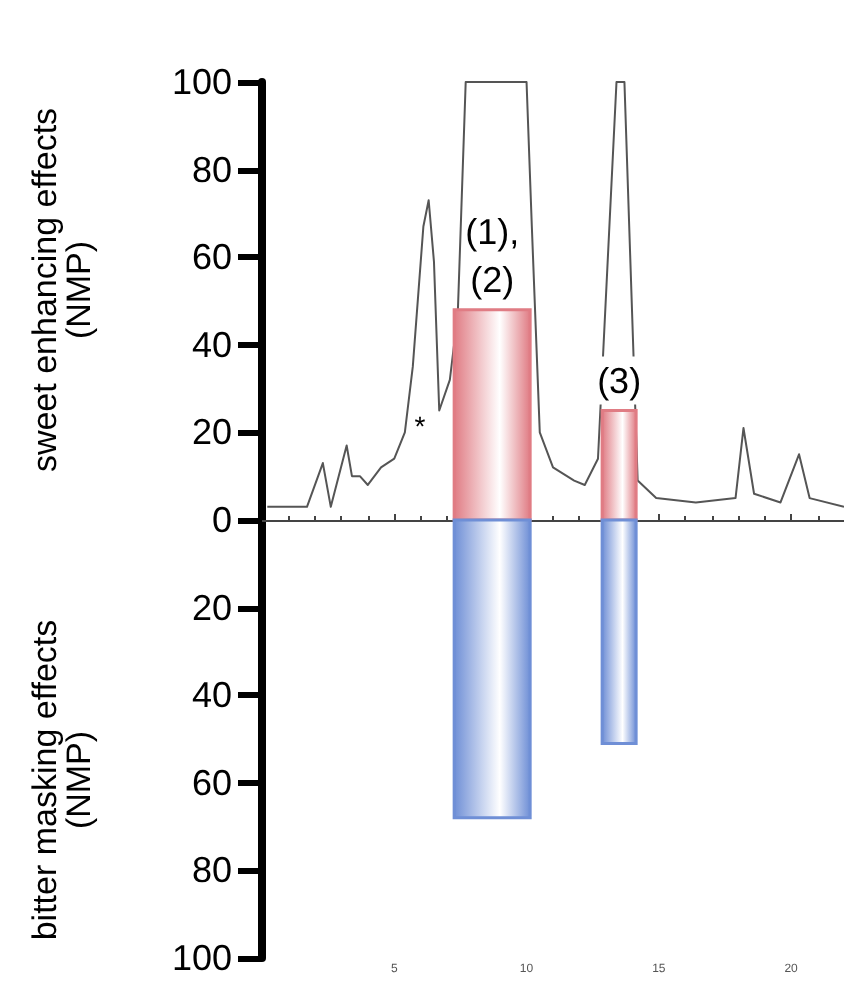  I want to click on y-axis-title: sweet enhancing effects (NMP), so click(62, 290).